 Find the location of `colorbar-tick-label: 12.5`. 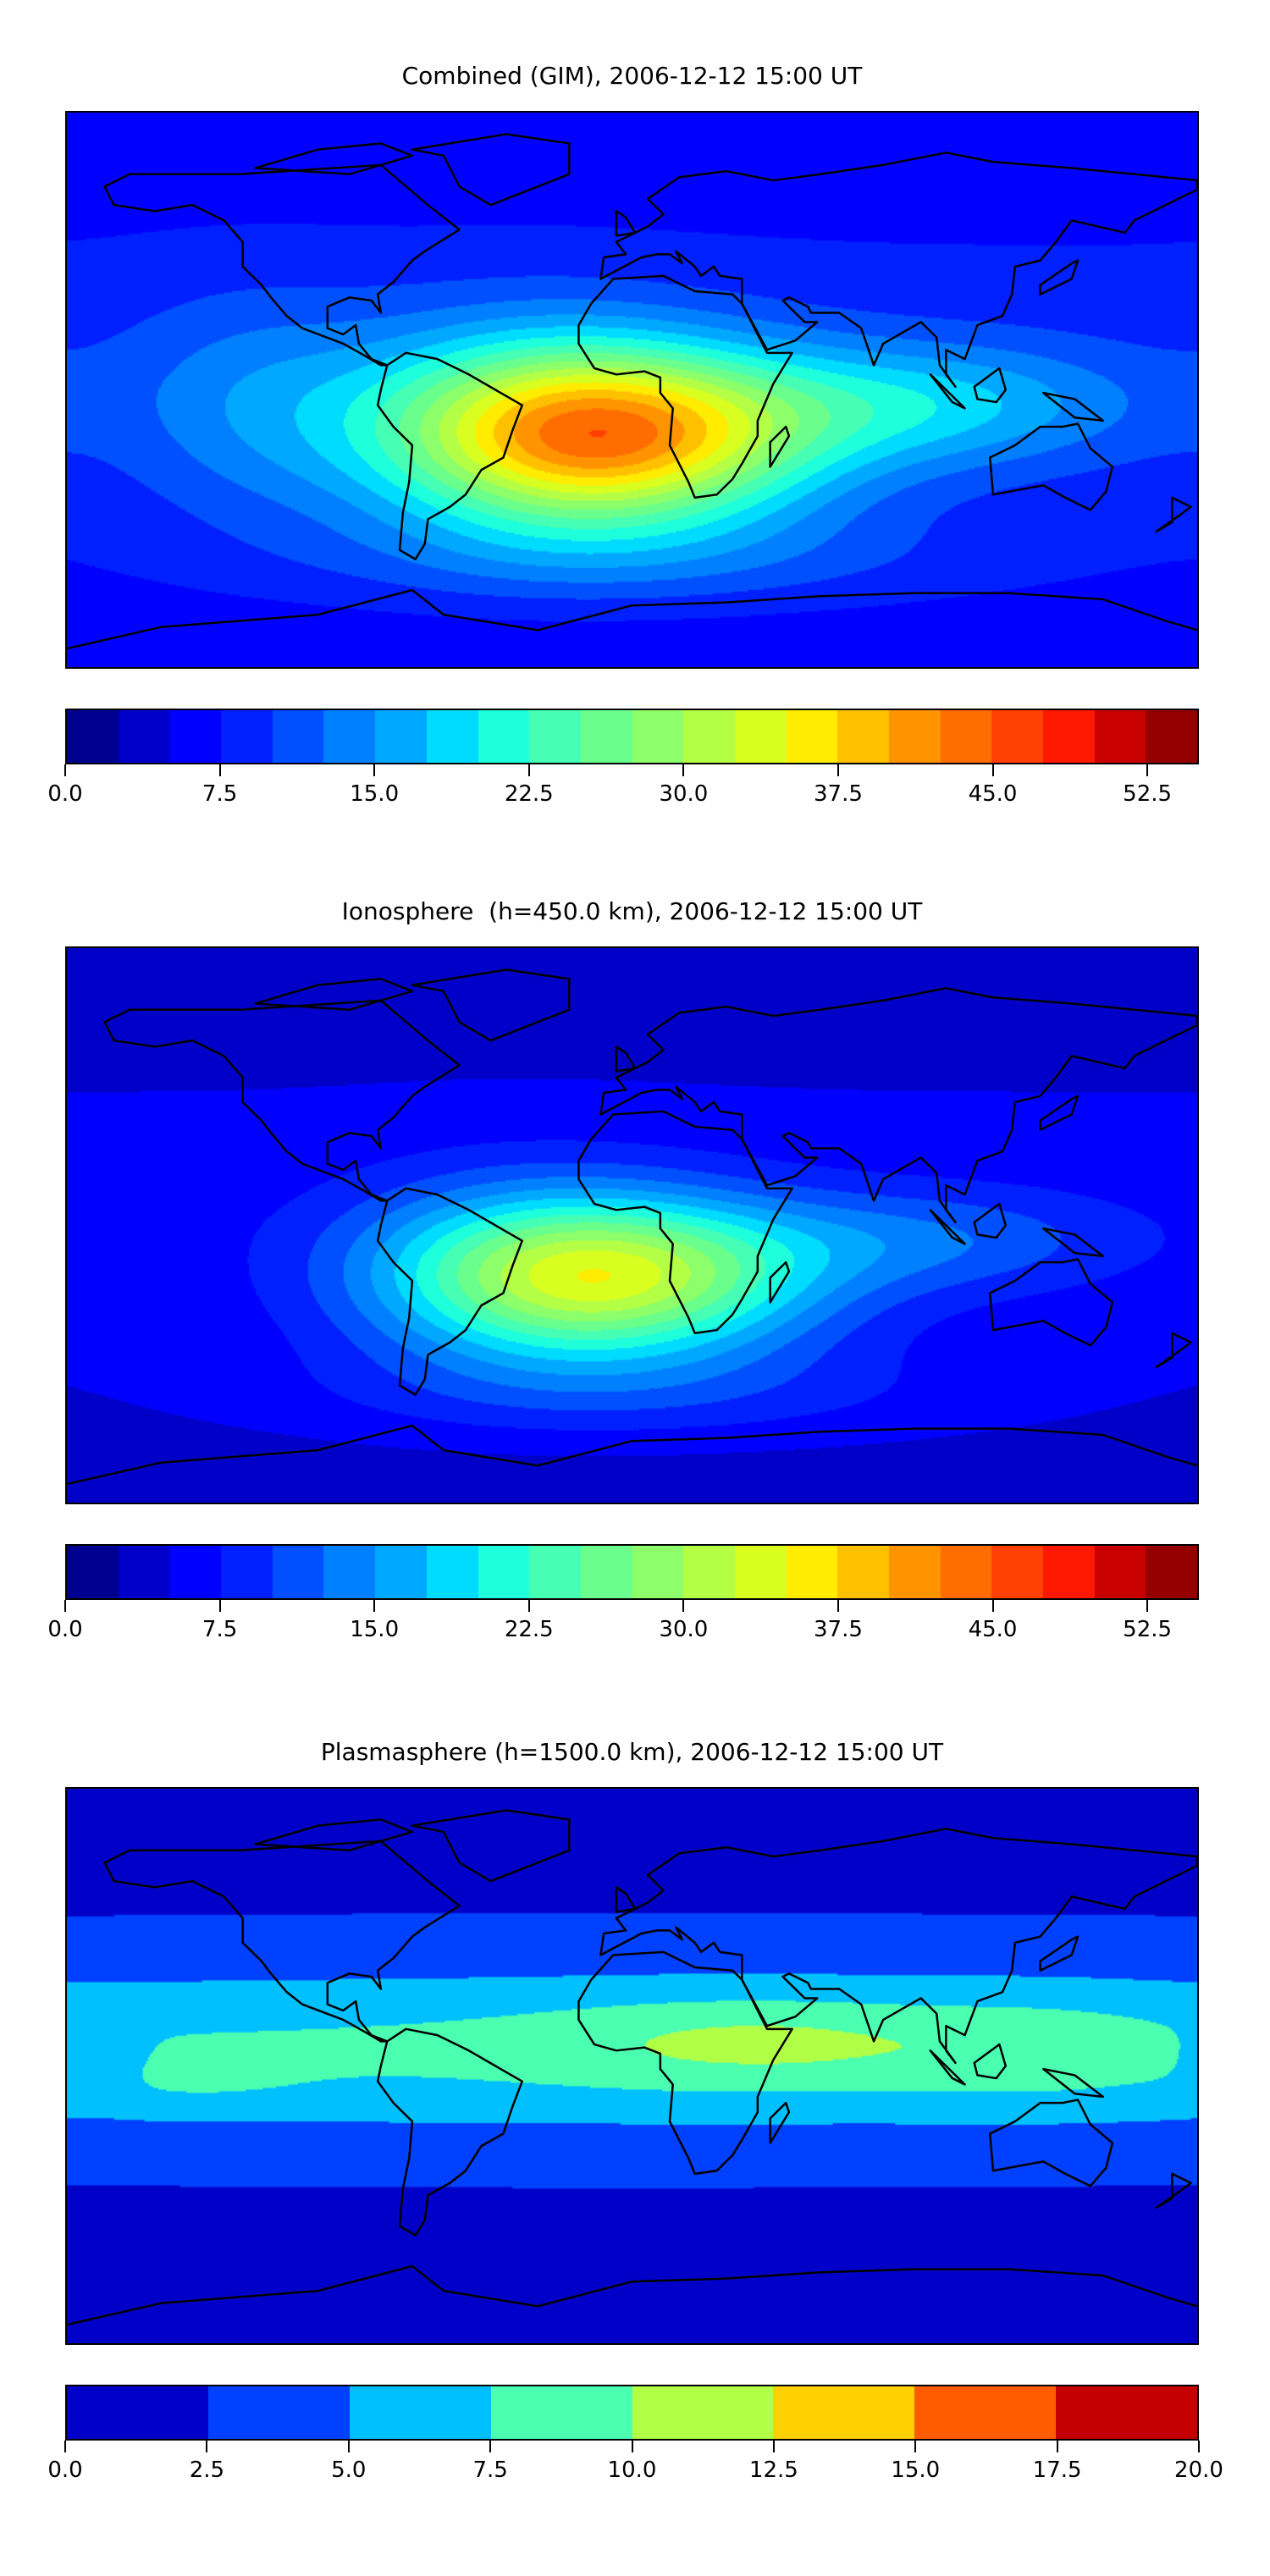

colorbar-tick-label: 12.5 is located at coordinates (773, 2470).